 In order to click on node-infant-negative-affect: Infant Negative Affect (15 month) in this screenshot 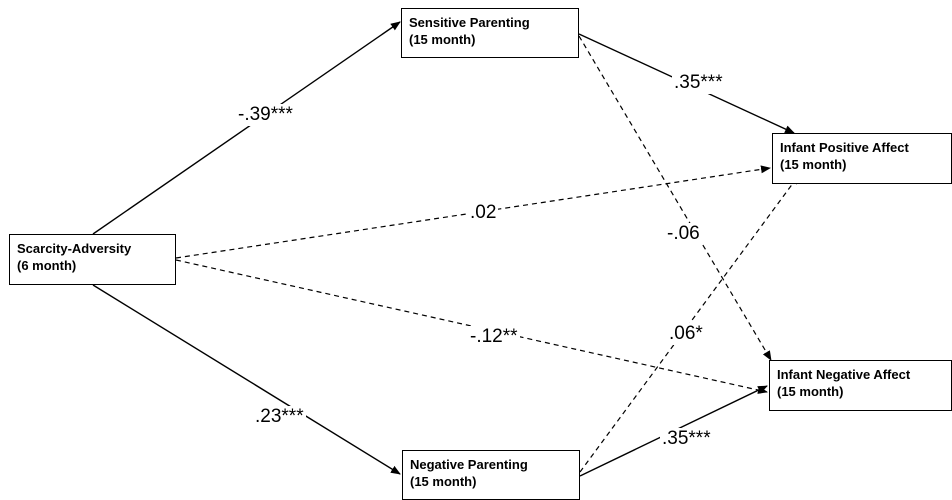, I will do `click(860, 385)`.